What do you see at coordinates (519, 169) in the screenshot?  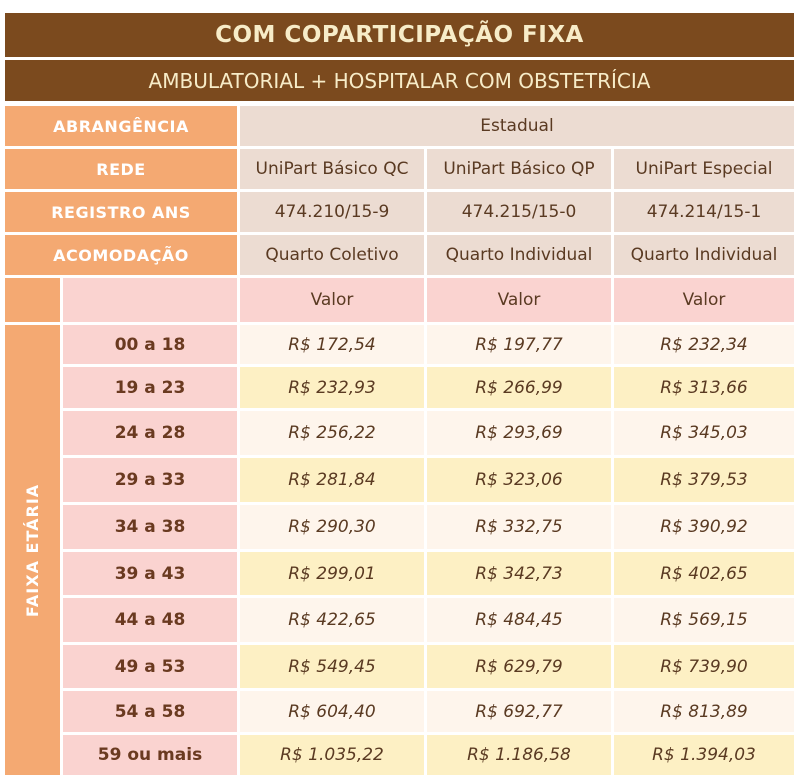 I see `rede-value: UniPart Básico QP` at bounding box center [519, 169].